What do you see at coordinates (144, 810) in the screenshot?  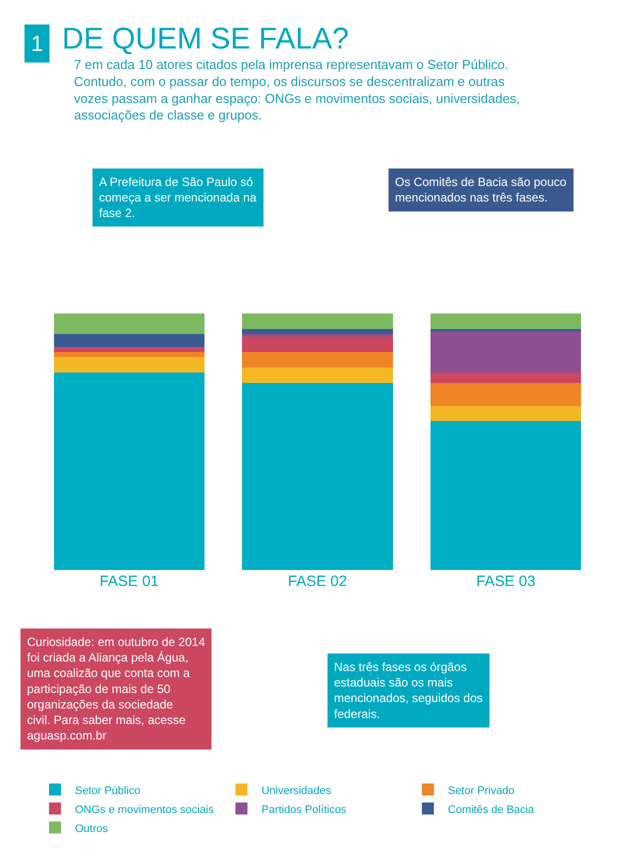 I see `legend-label: ONGs e movimentos sociais` at bounding box center [144, 810].